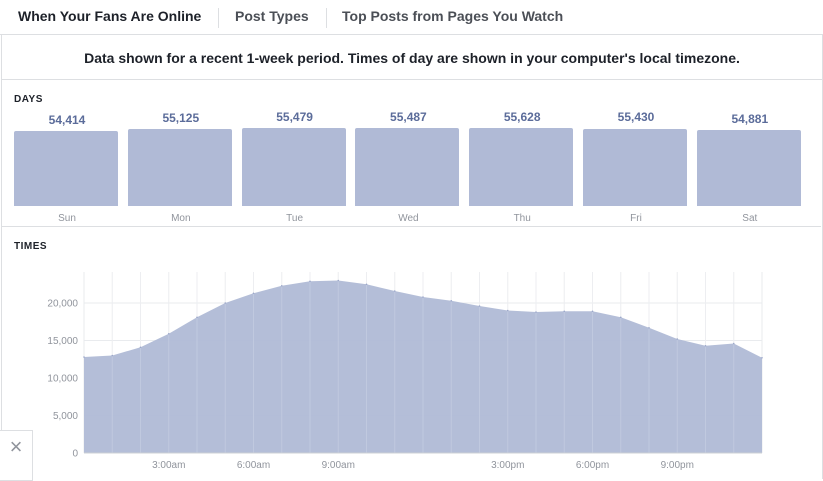 The height and width of the screenshot is (481, 823). What do you see at coordinates (67, 120) in the screenshot?
I see `day-value-label: 54,414` at bounding box center [67, 120].